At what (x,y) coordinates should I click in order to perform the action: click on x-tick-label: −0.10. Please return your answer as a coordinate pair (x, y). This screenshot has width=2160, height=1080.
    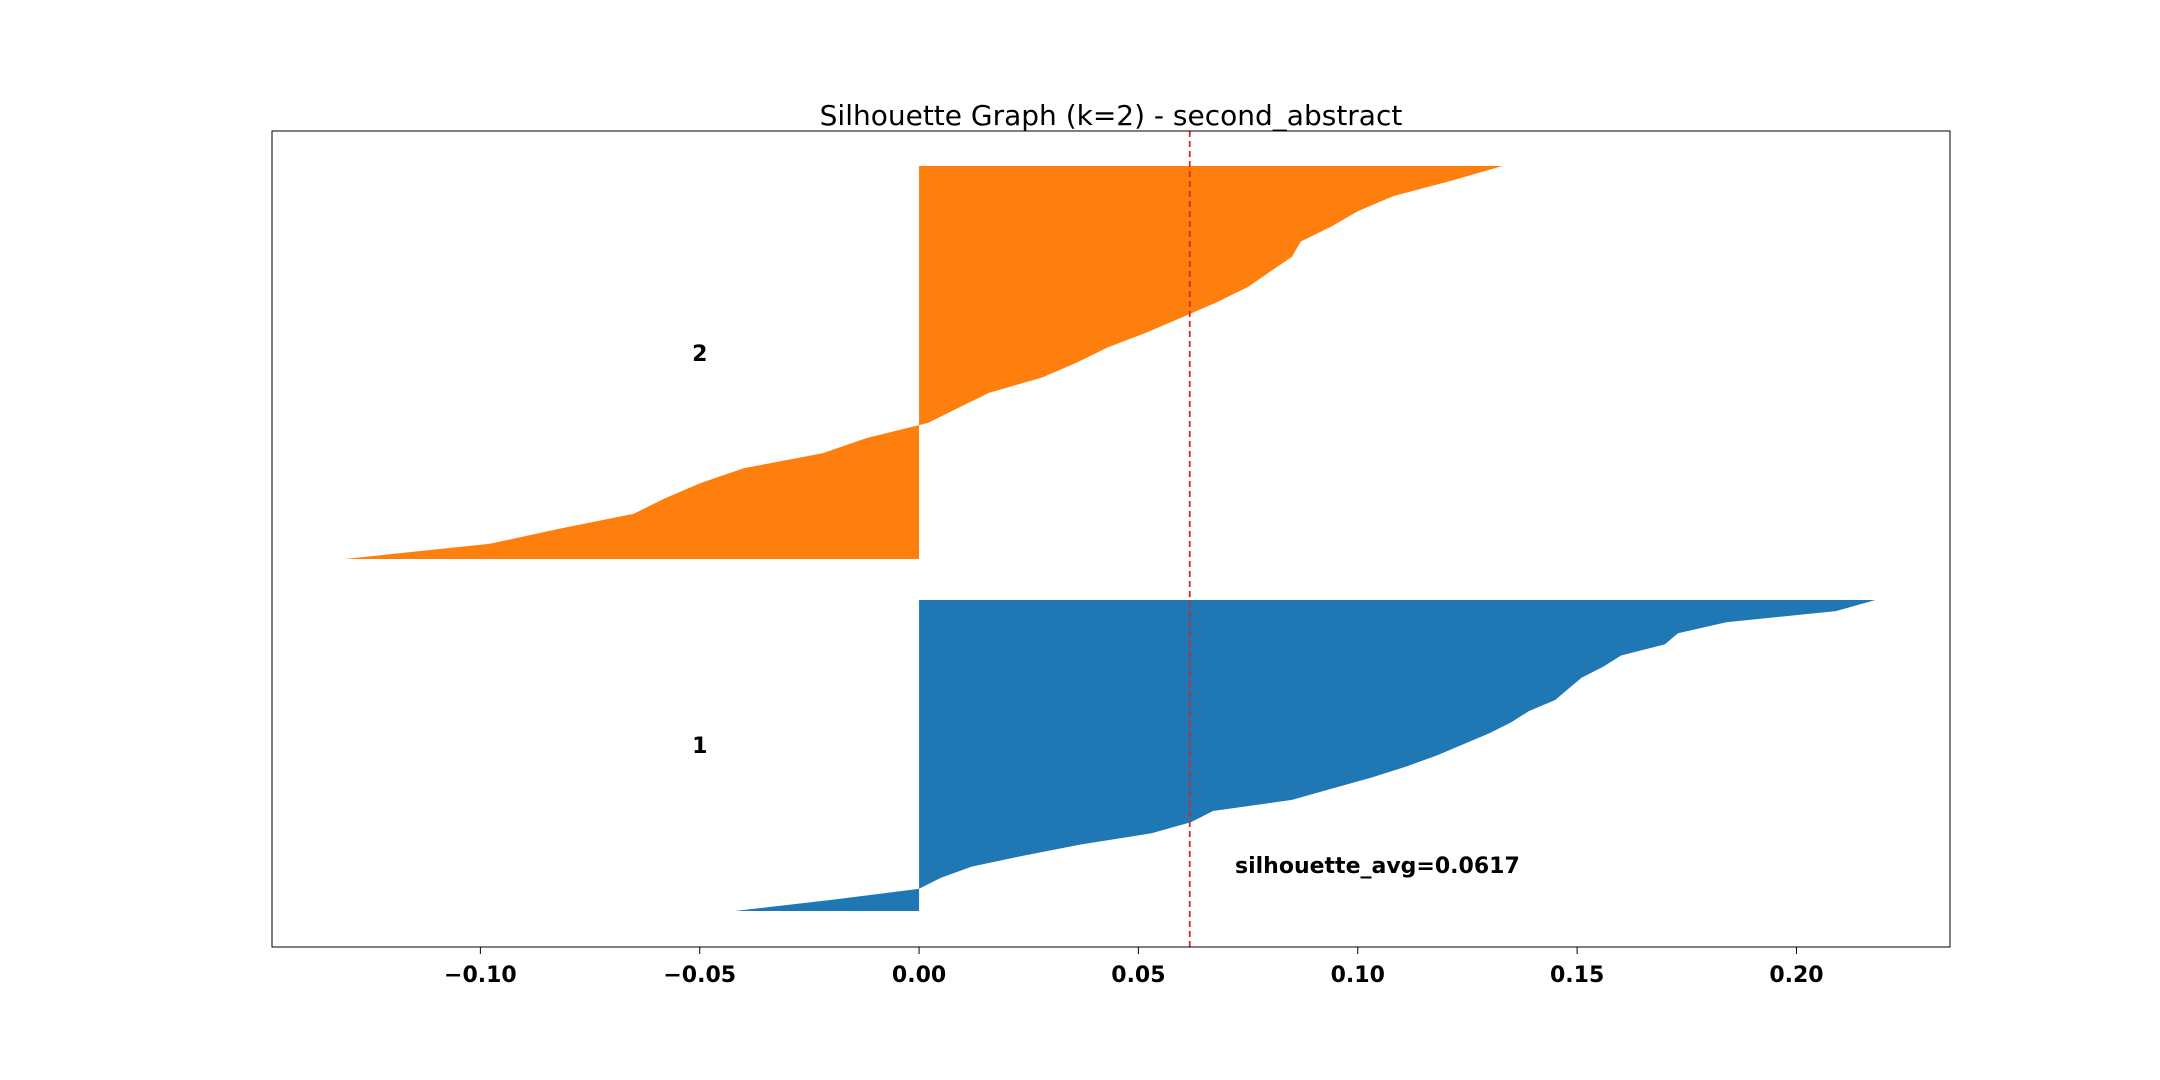
    Looking at the image, I should click on (480, 975).